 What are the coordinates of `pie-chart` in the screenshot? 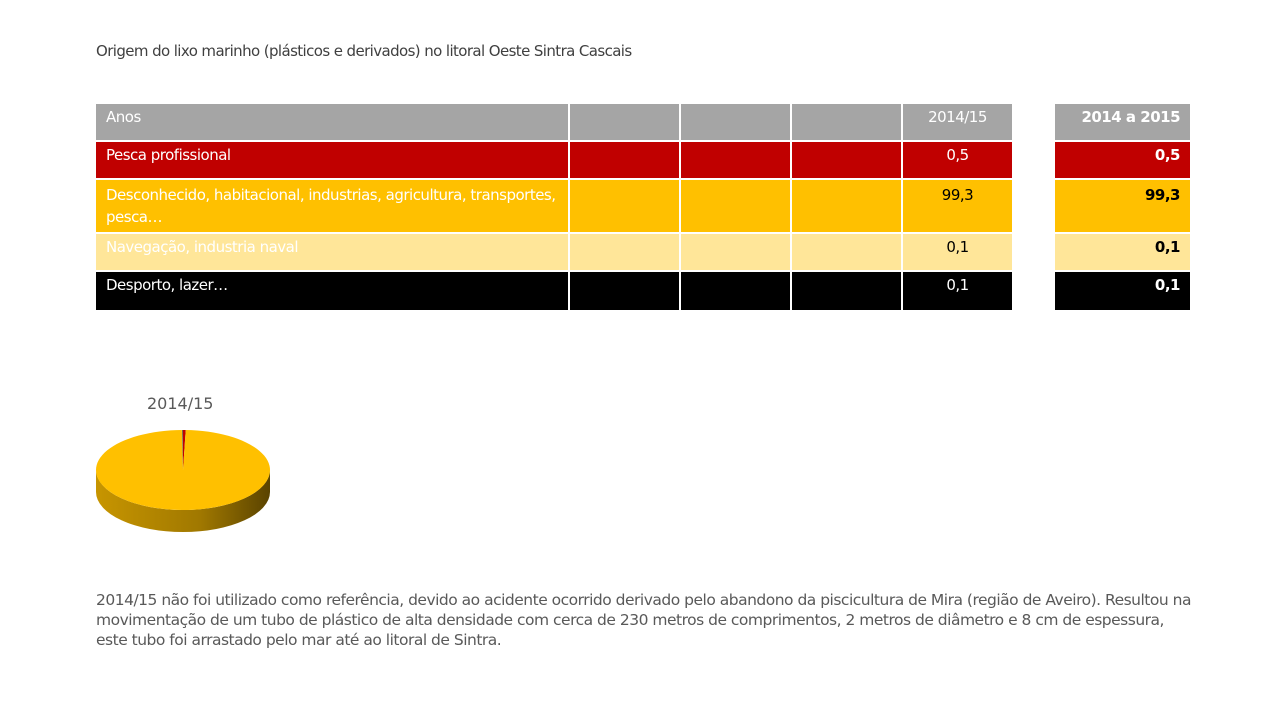 It's located at (183, 481).